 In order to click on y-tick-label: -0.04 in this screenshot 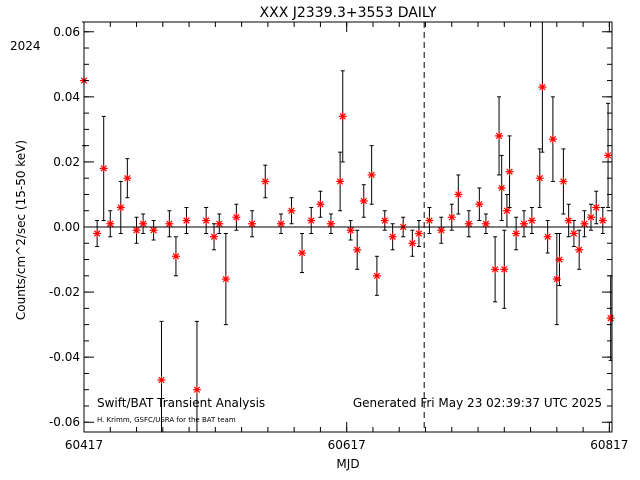, I will do `click(64, 357)`.